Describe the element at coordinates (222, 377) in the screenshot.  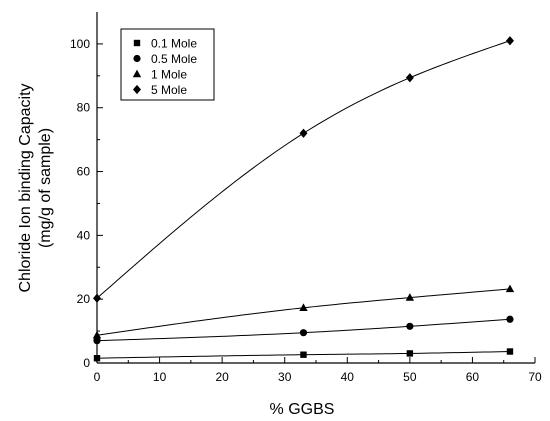
I see `x-tick-label: 20` at that location.